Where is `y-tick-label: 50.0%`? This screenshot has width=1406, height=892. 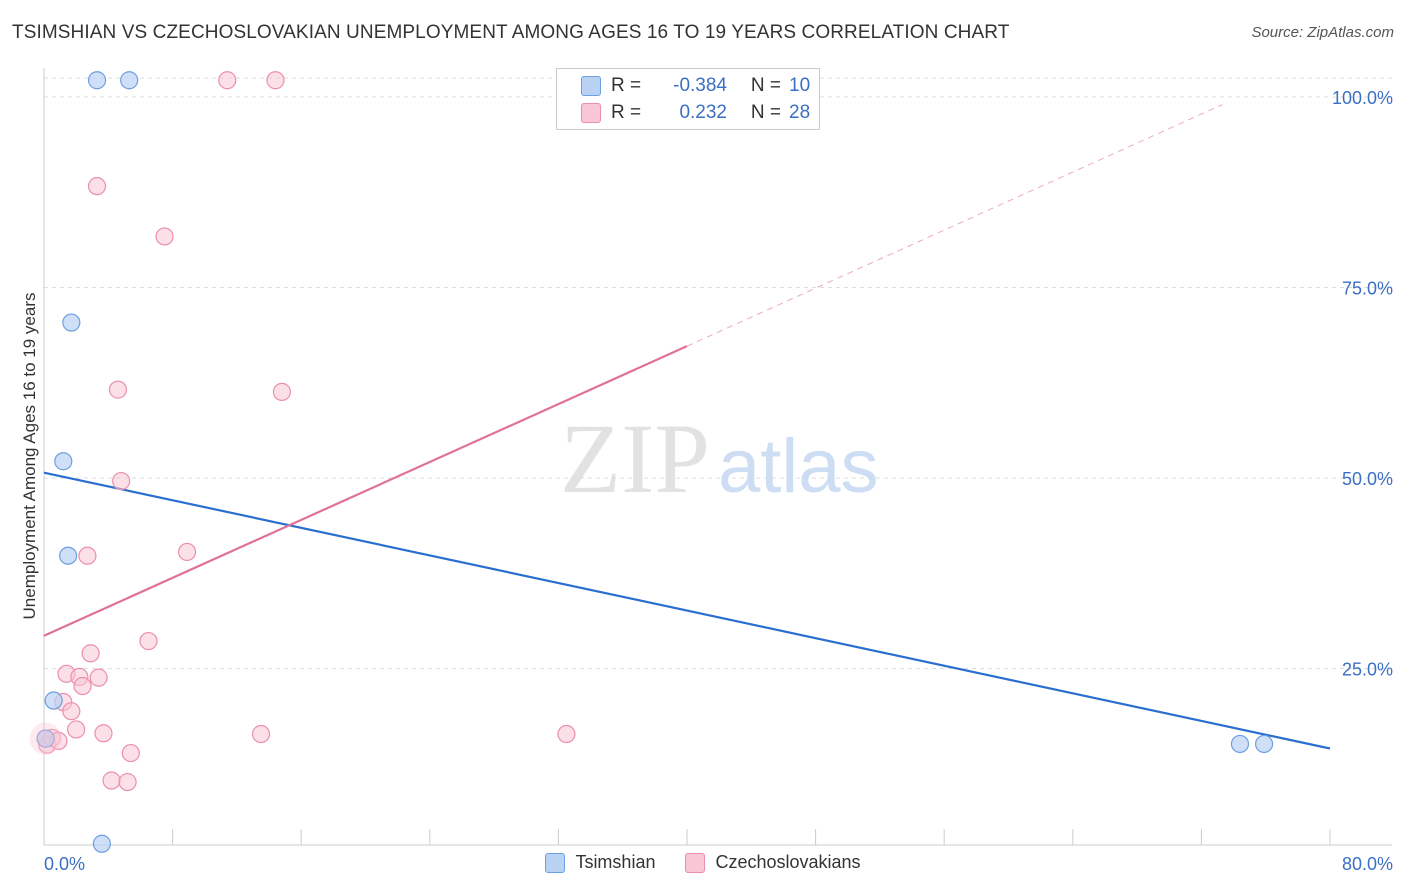 y-tick-label: 50.0% is located at coordinates (1367, 479).